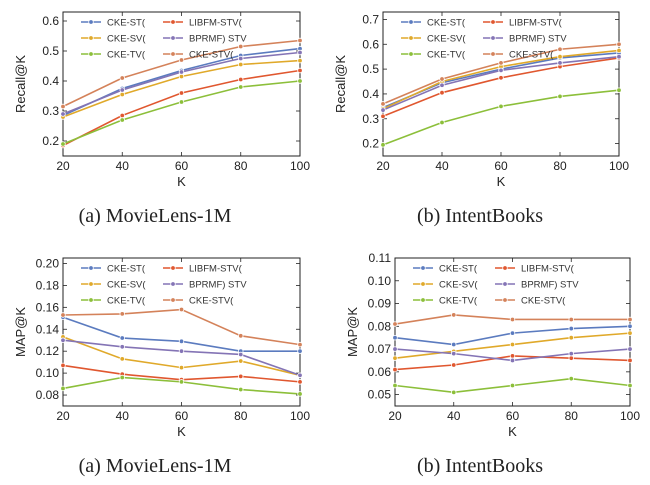 Image resolution: width=650 pixels, height=485 pixels. Describe the element at coordinates (340, 84) in the screenshot. I see `y-axis-label: Recall@K` at that location.